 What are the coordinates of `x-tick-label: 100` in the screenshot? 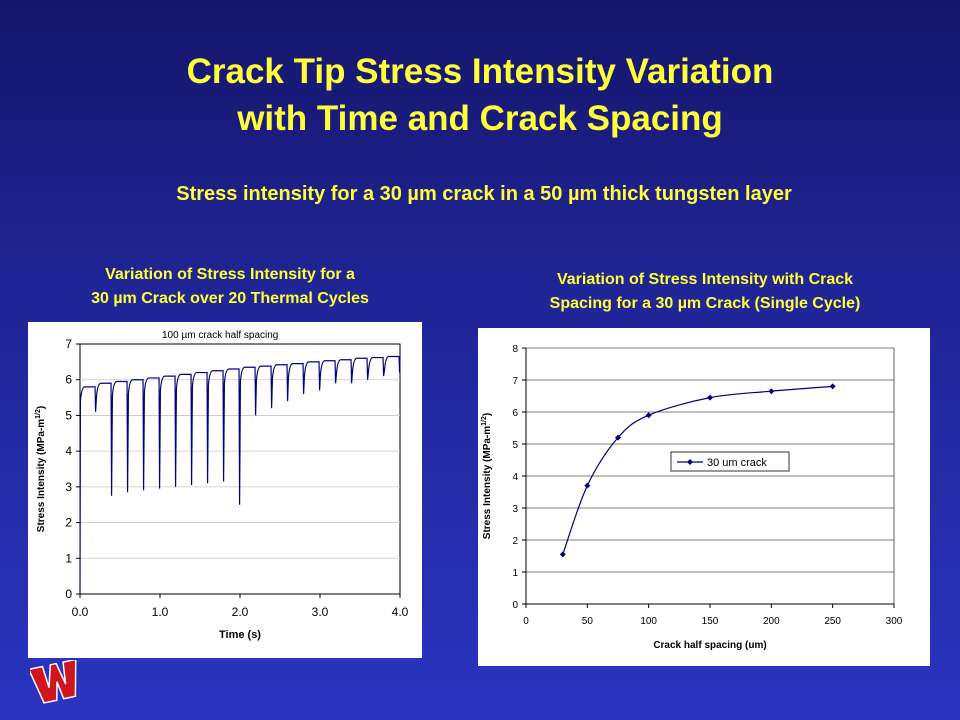 It's located at (648, 621).